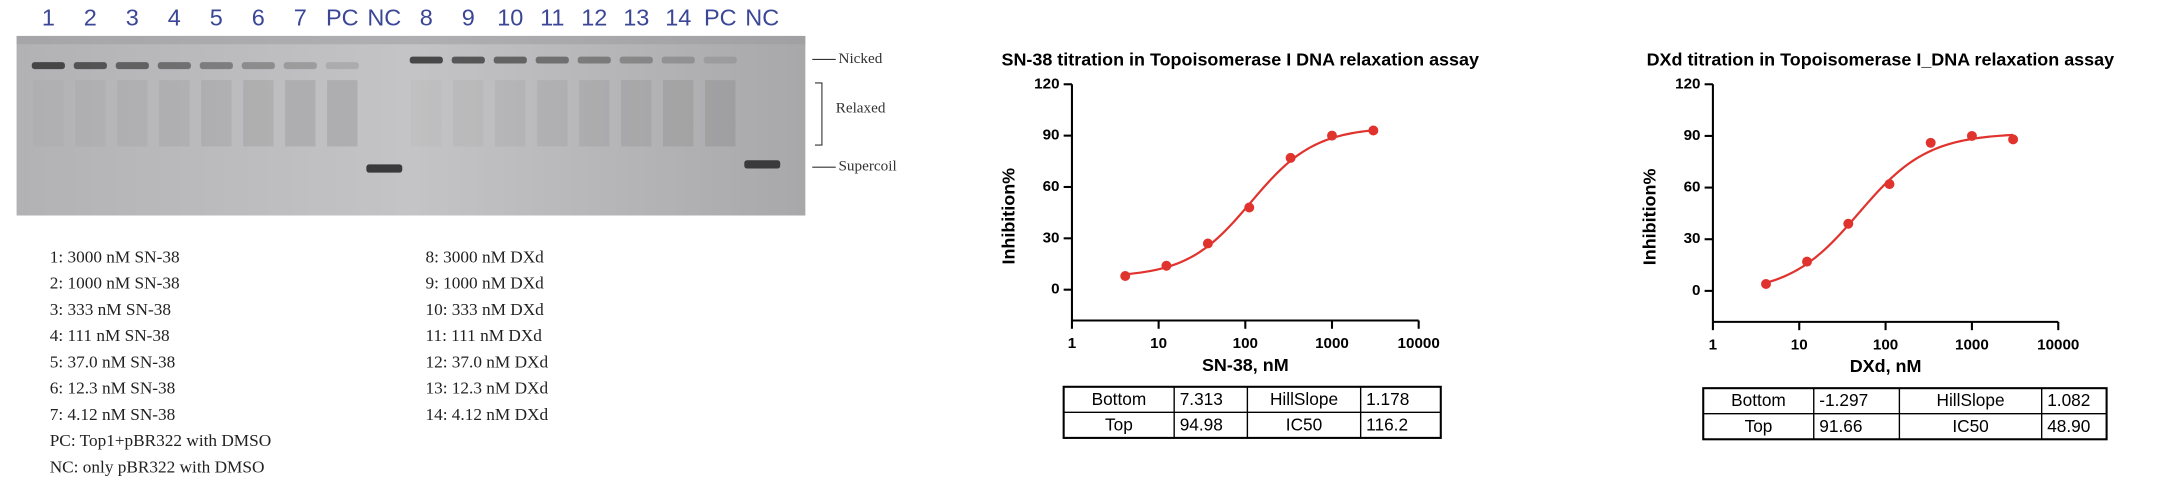 Image resolution: width=2166 pixels, height=494 pixels. I want to click on lane-label: 1, so click(48, 18).